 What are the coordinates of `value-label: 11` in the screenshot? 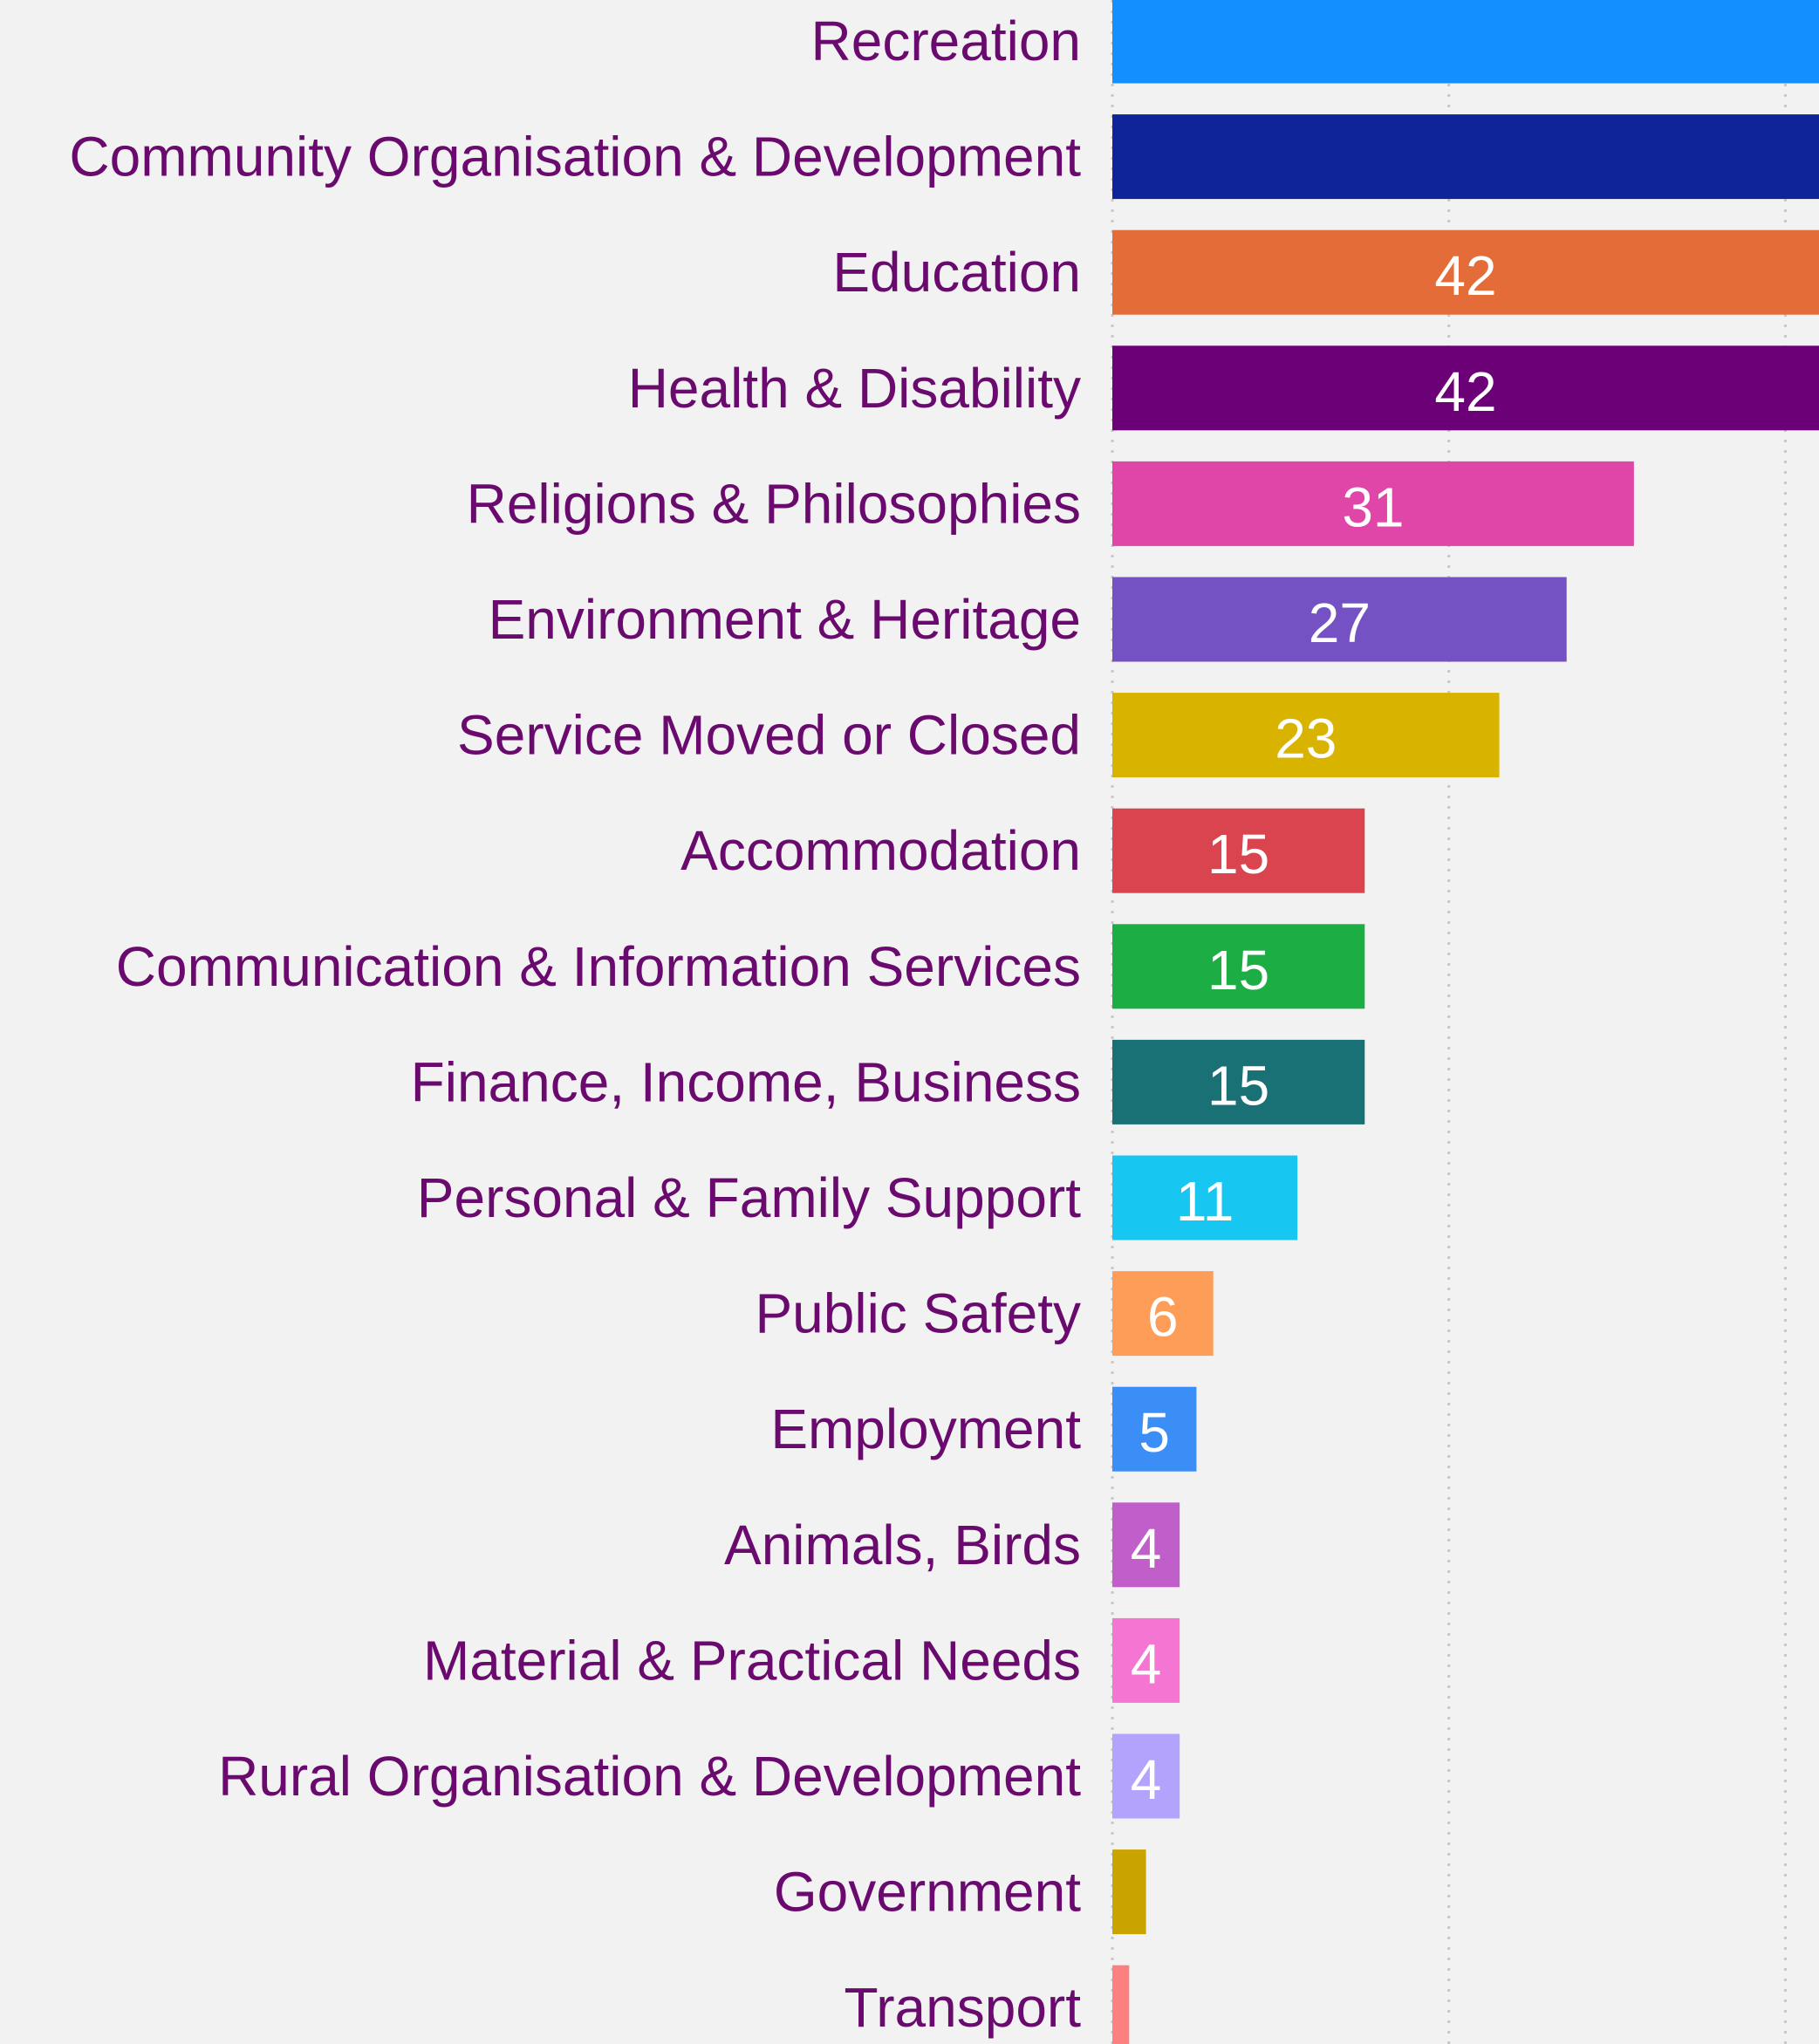 It's located at (1205, 1201).